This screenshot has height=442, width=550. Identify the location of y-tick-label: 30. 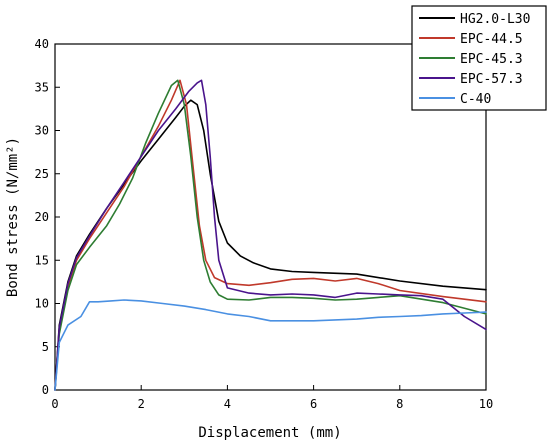
(42, 131).